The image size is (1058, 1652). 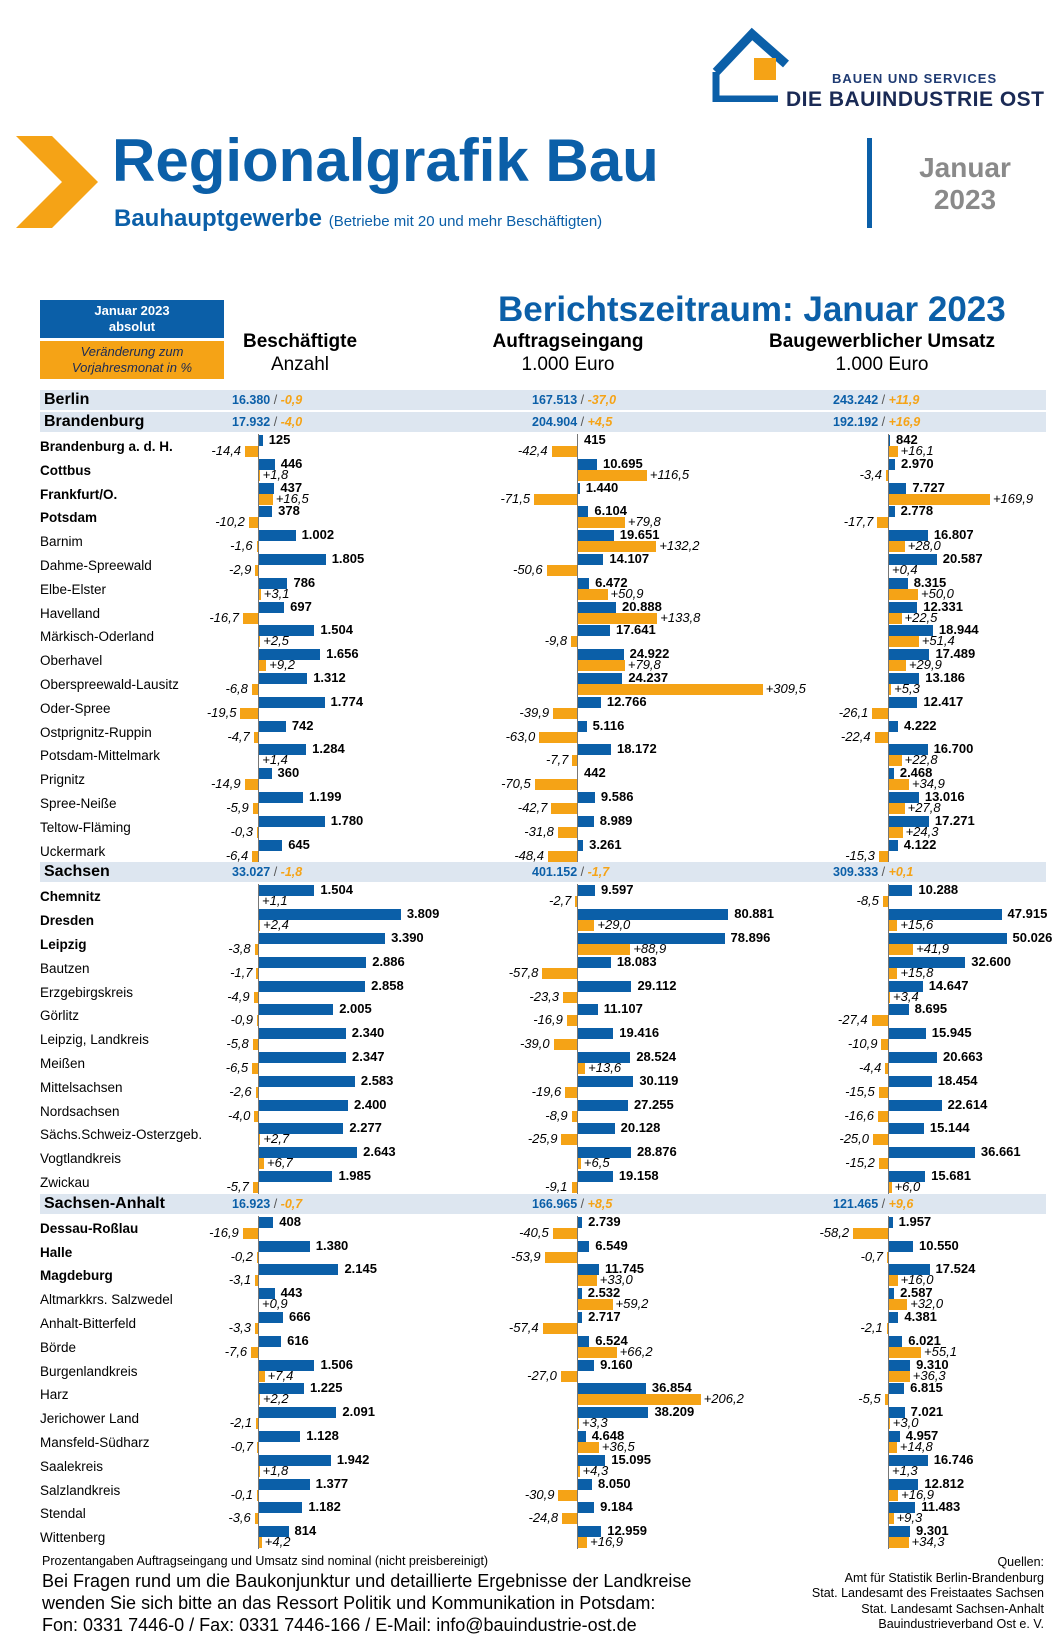 What do you see at coordinates (917, 463) in the screenshot?
I see `value-label: 2.970` at bounding box center [917, 463].